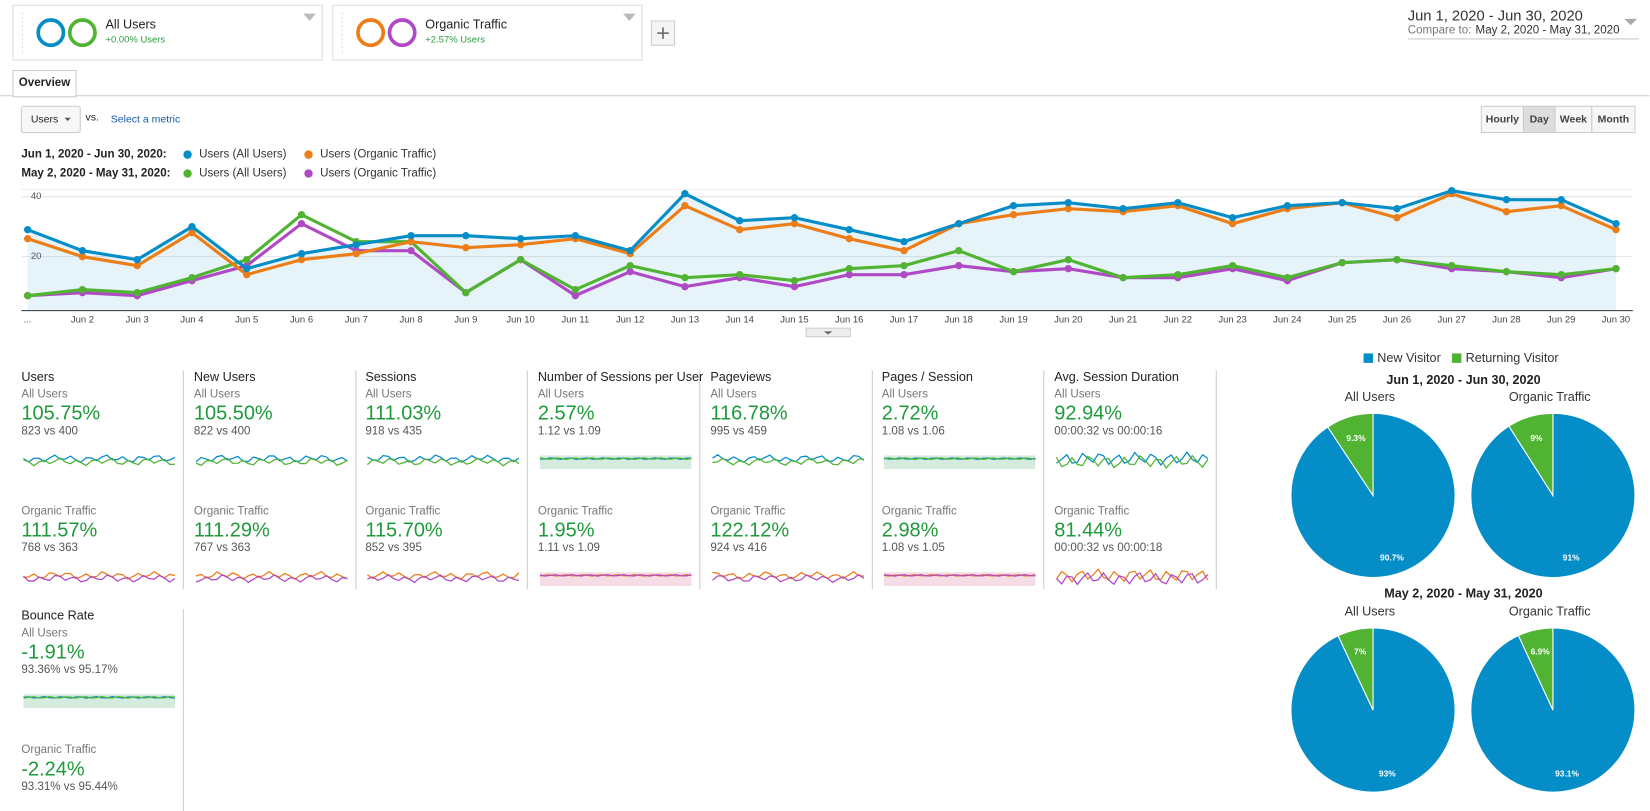 The height and width of the screenshot is (811, 1650). What do you see at coordinates (913, 548) in the screenshot?
I see `metric-comparison: 1.08 vs 1.05` at bounding box center [913, 548].